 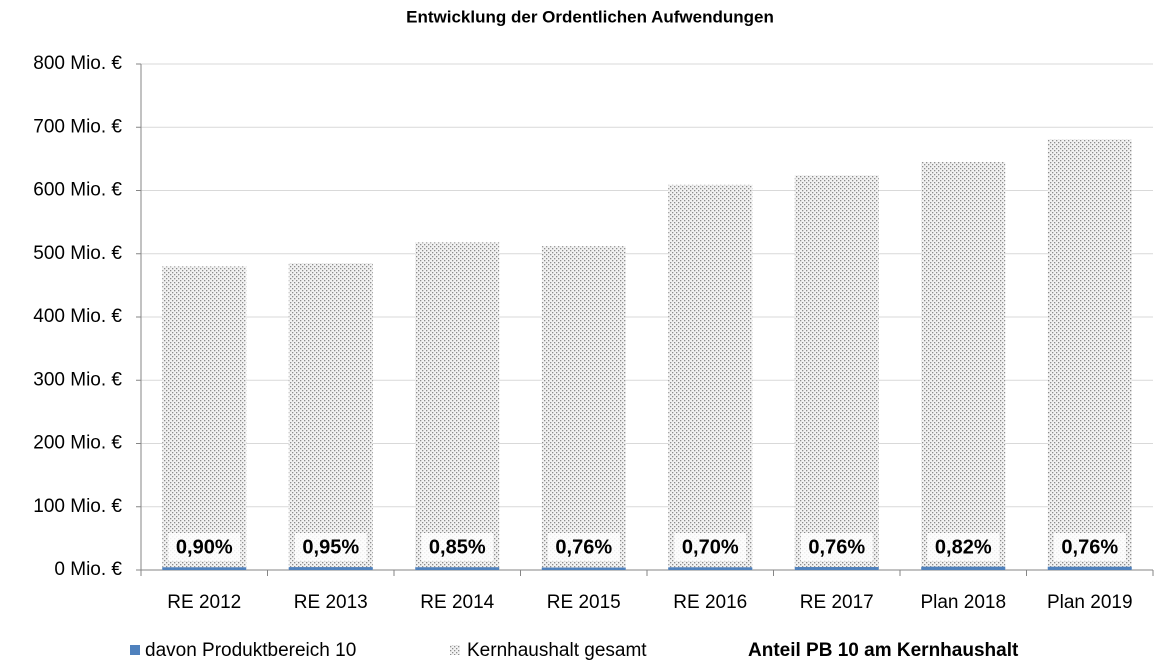 I want to click on x-tick-label: RE 2013, so click(x=331, y=602).